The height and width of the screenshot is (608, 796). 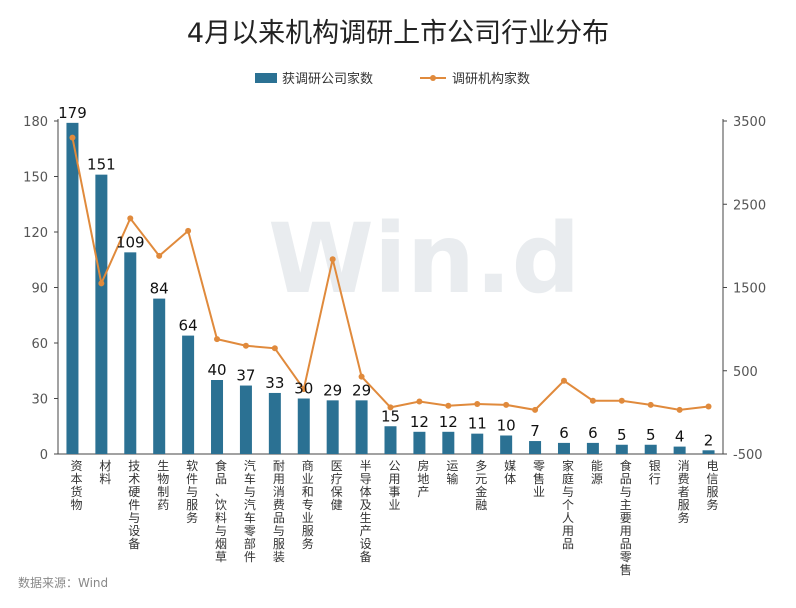 What do you see at coordinates (134, 505) in the screenshot?
I see `category-label: 技术硬件与设备` at bounding box center [134, 505].